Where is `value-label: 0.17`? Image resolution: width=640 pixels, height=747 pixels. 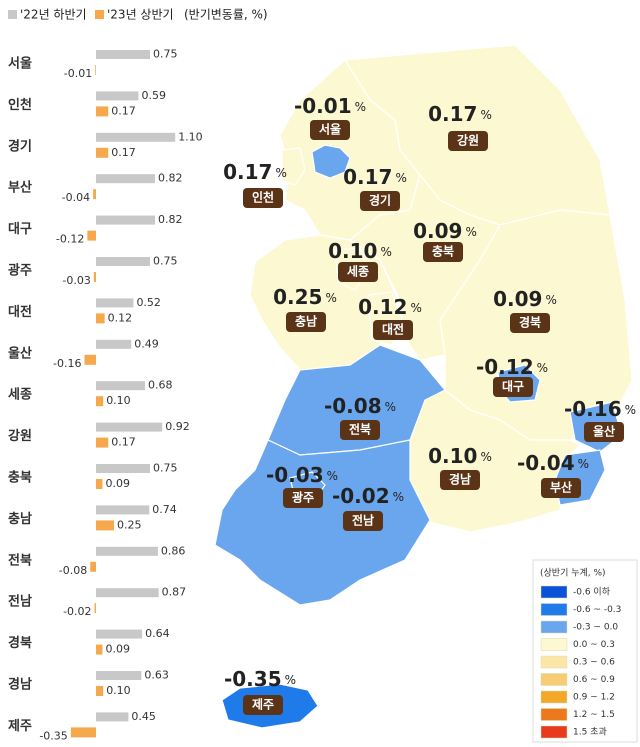 value-label: 0.17 is located at coordinates (123, 442).